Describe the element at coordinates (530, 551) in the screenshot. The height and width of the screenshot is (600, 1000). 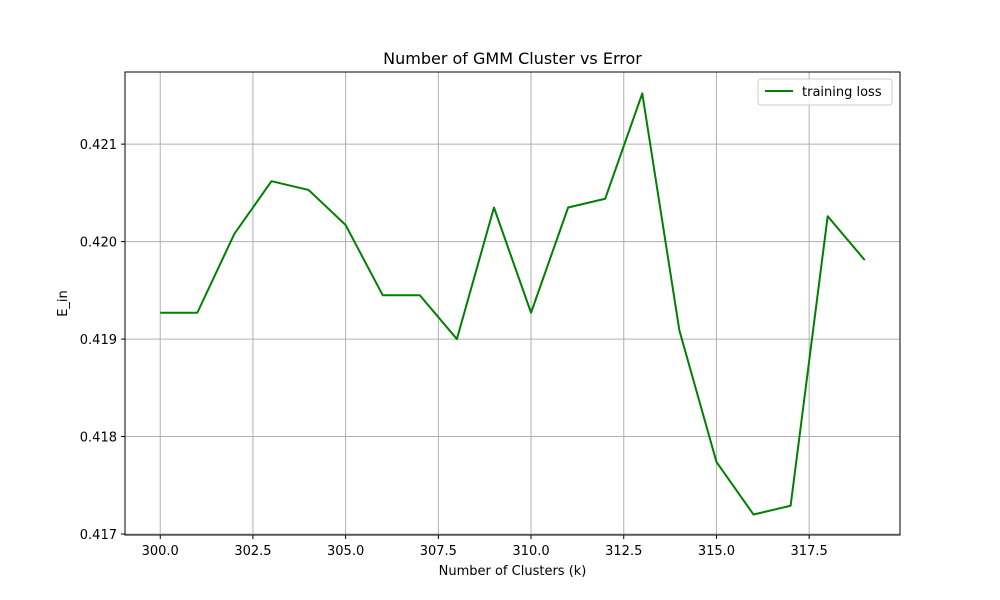
I see `x-tick-label: 310.0` at that location.